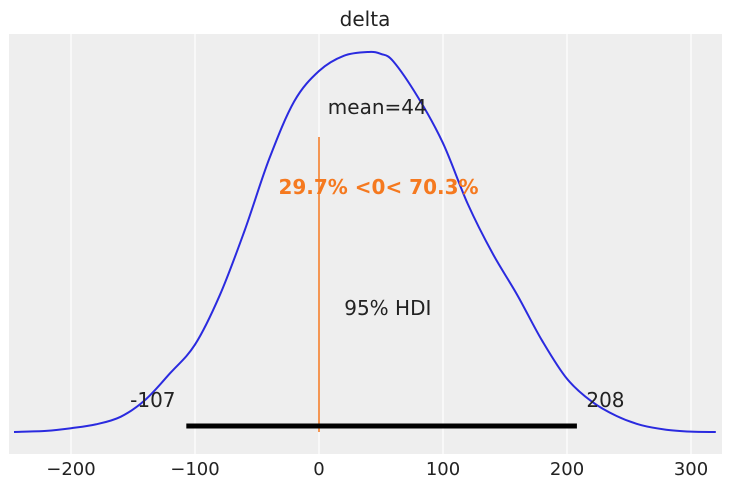 The image size is (731, 491). I want to click on x-tick-label: 300, so click(691, 469).